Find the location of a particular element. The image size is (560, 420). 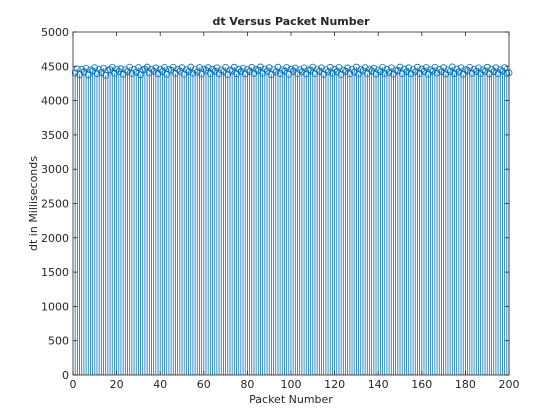

y-tick-label: 5000 is located at coordinates (55, 32).